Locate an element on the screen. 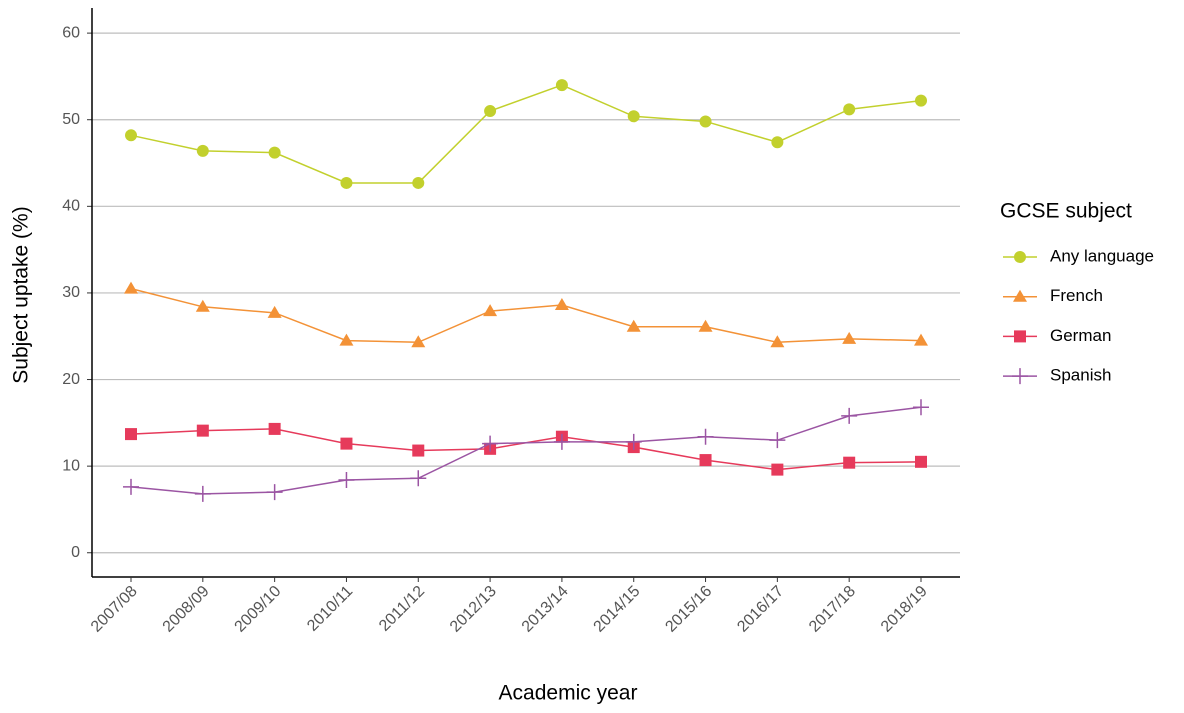  y-tick-label: 60 is located at coordinates (71, 32).